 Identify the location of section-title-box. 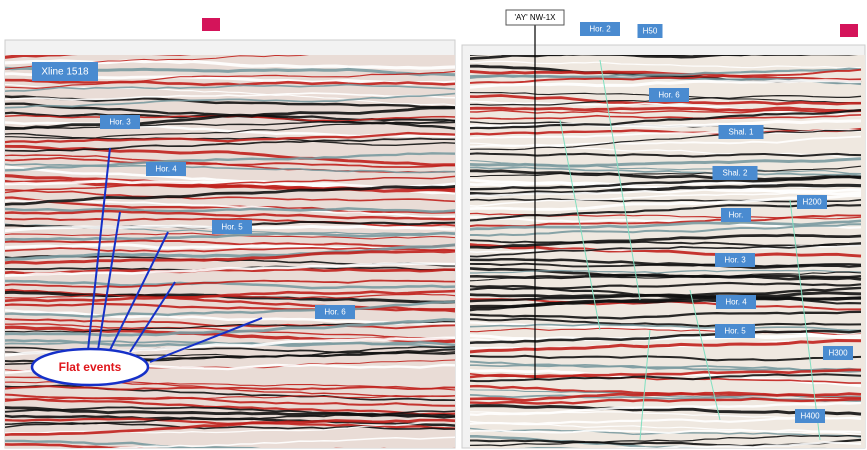
(65, 71).